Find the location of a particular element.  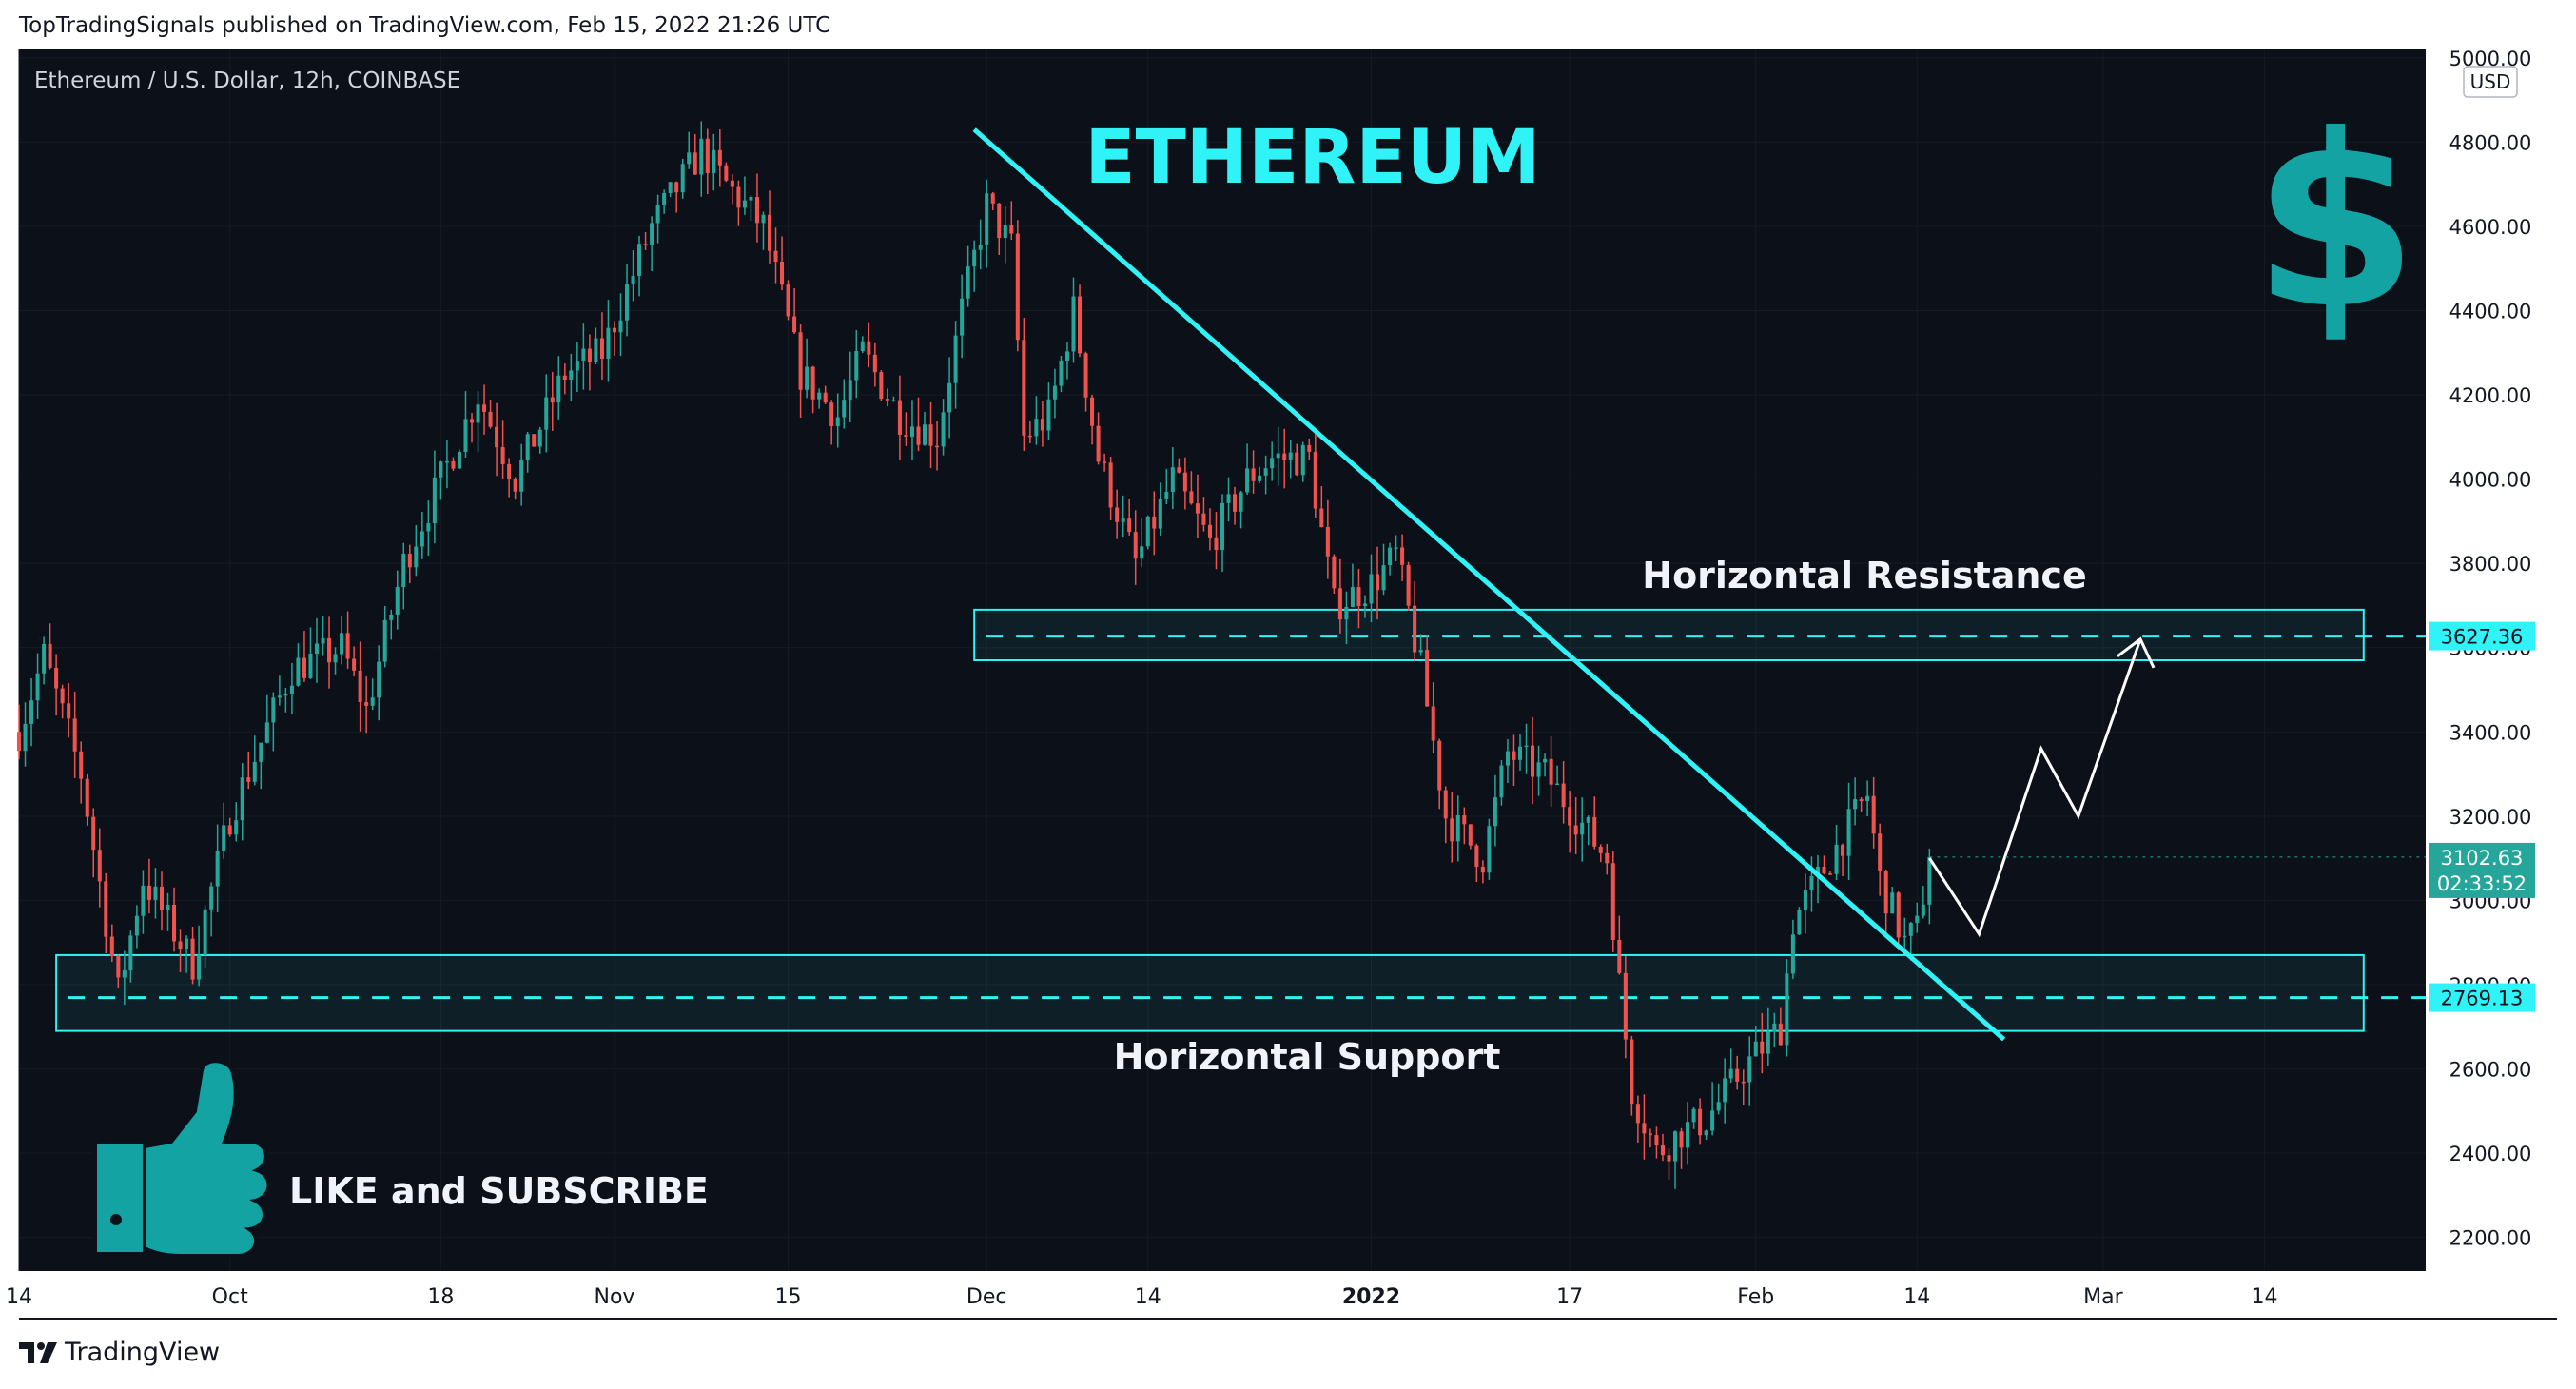

time-tick-label: Nov is located at coordinates (615, 1297).